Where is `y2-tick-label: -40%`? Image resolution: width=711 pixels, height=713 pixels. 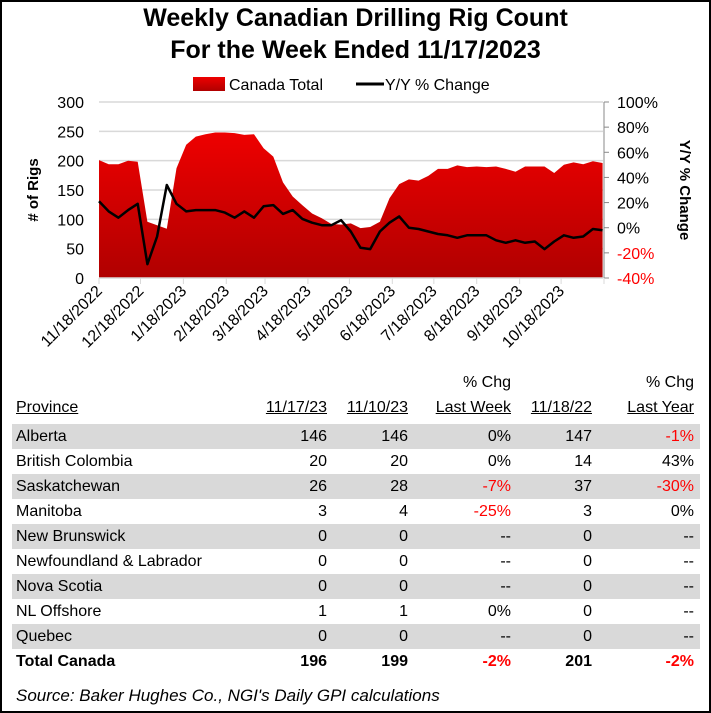 y2-tick-label: -40% is located at coordinates (635, 279).